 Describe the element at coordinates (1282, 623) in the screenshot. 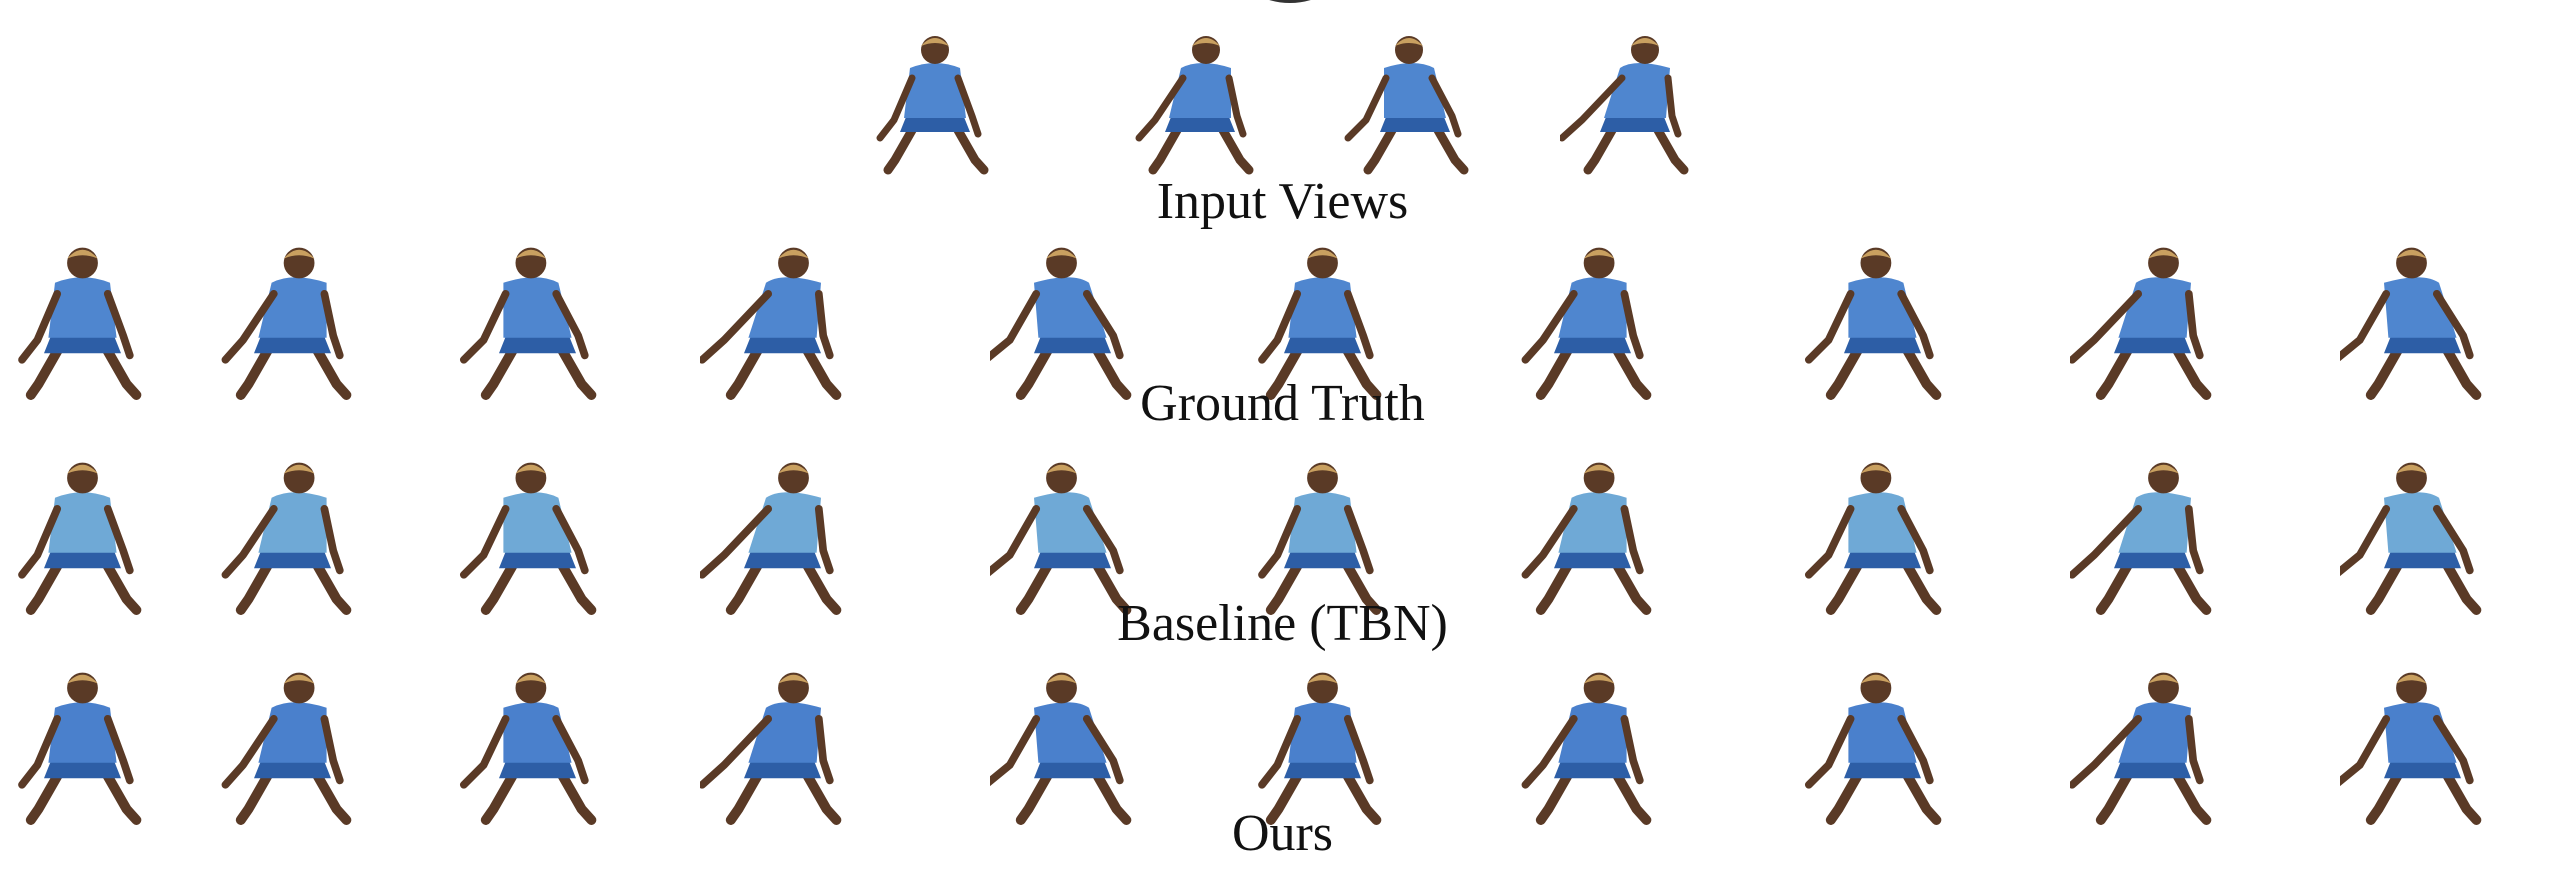

I see `baseline-caption: Baseline (TBN)` at that location.